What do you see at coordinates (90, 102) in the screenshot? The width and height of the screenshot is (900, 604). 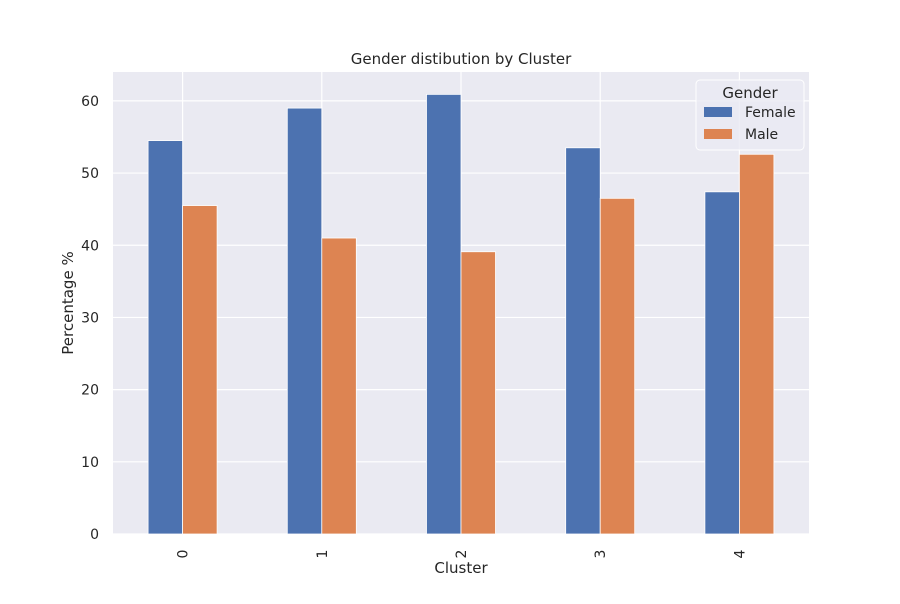 I see `y-tick-label: 60` at bounding box center [90, 102].